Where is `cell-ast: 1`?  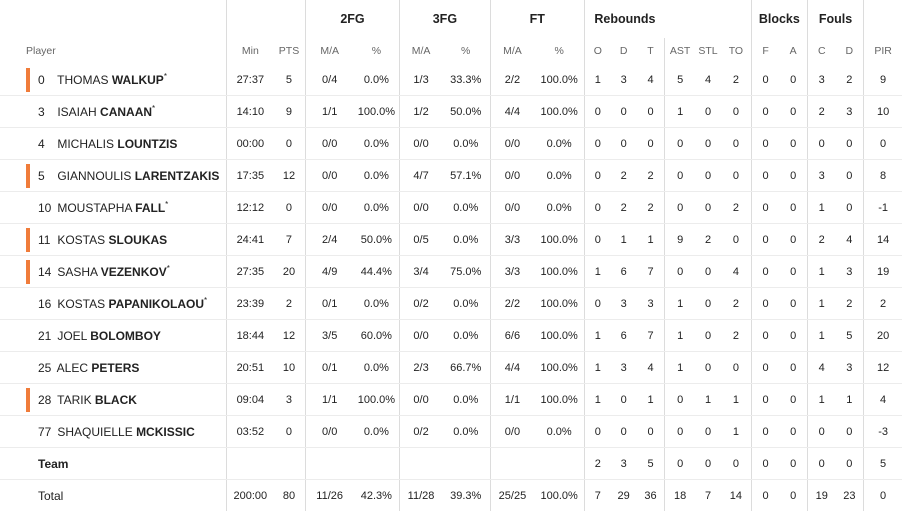 cell-ast: 1 is located at coordinates (679, 111).